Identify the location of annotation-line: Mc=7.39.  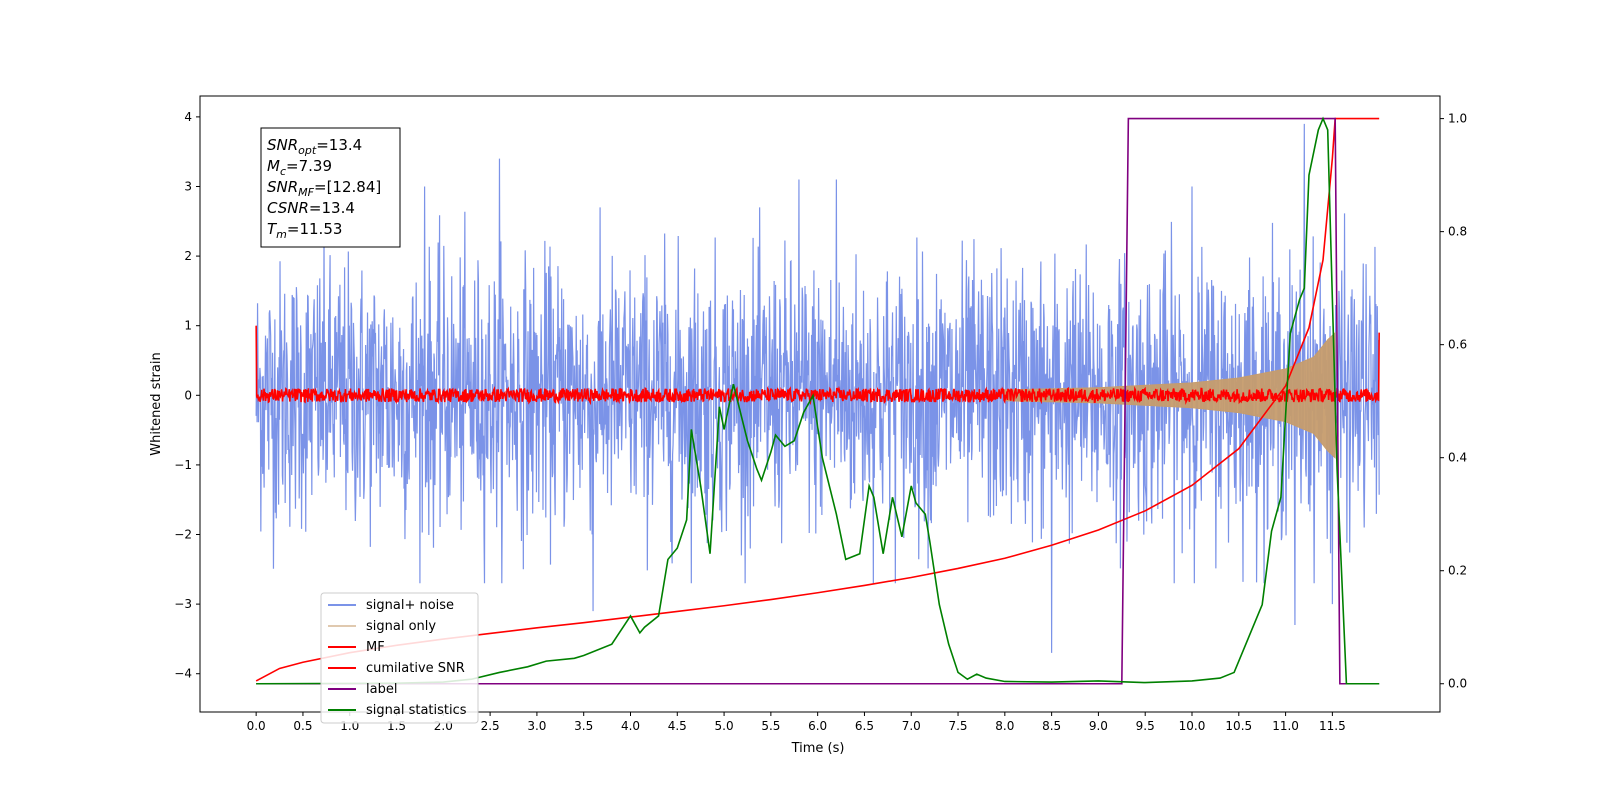
(299, 167).